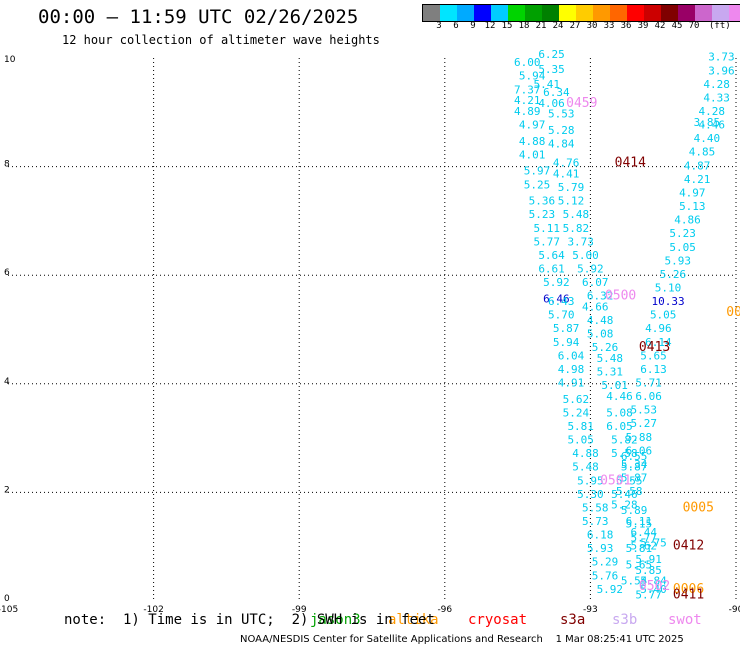  I want to click on wave-height-label: 4.21, so click(527, 100).